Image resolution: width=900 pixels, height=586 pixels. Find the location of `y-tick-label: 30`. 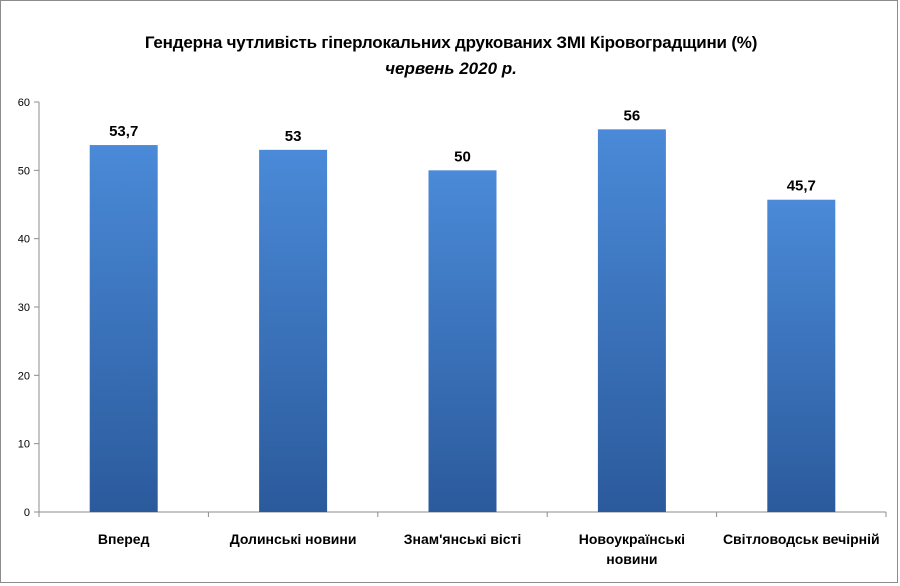

y-tick-label: 30 is located at coordinates (24, 308).